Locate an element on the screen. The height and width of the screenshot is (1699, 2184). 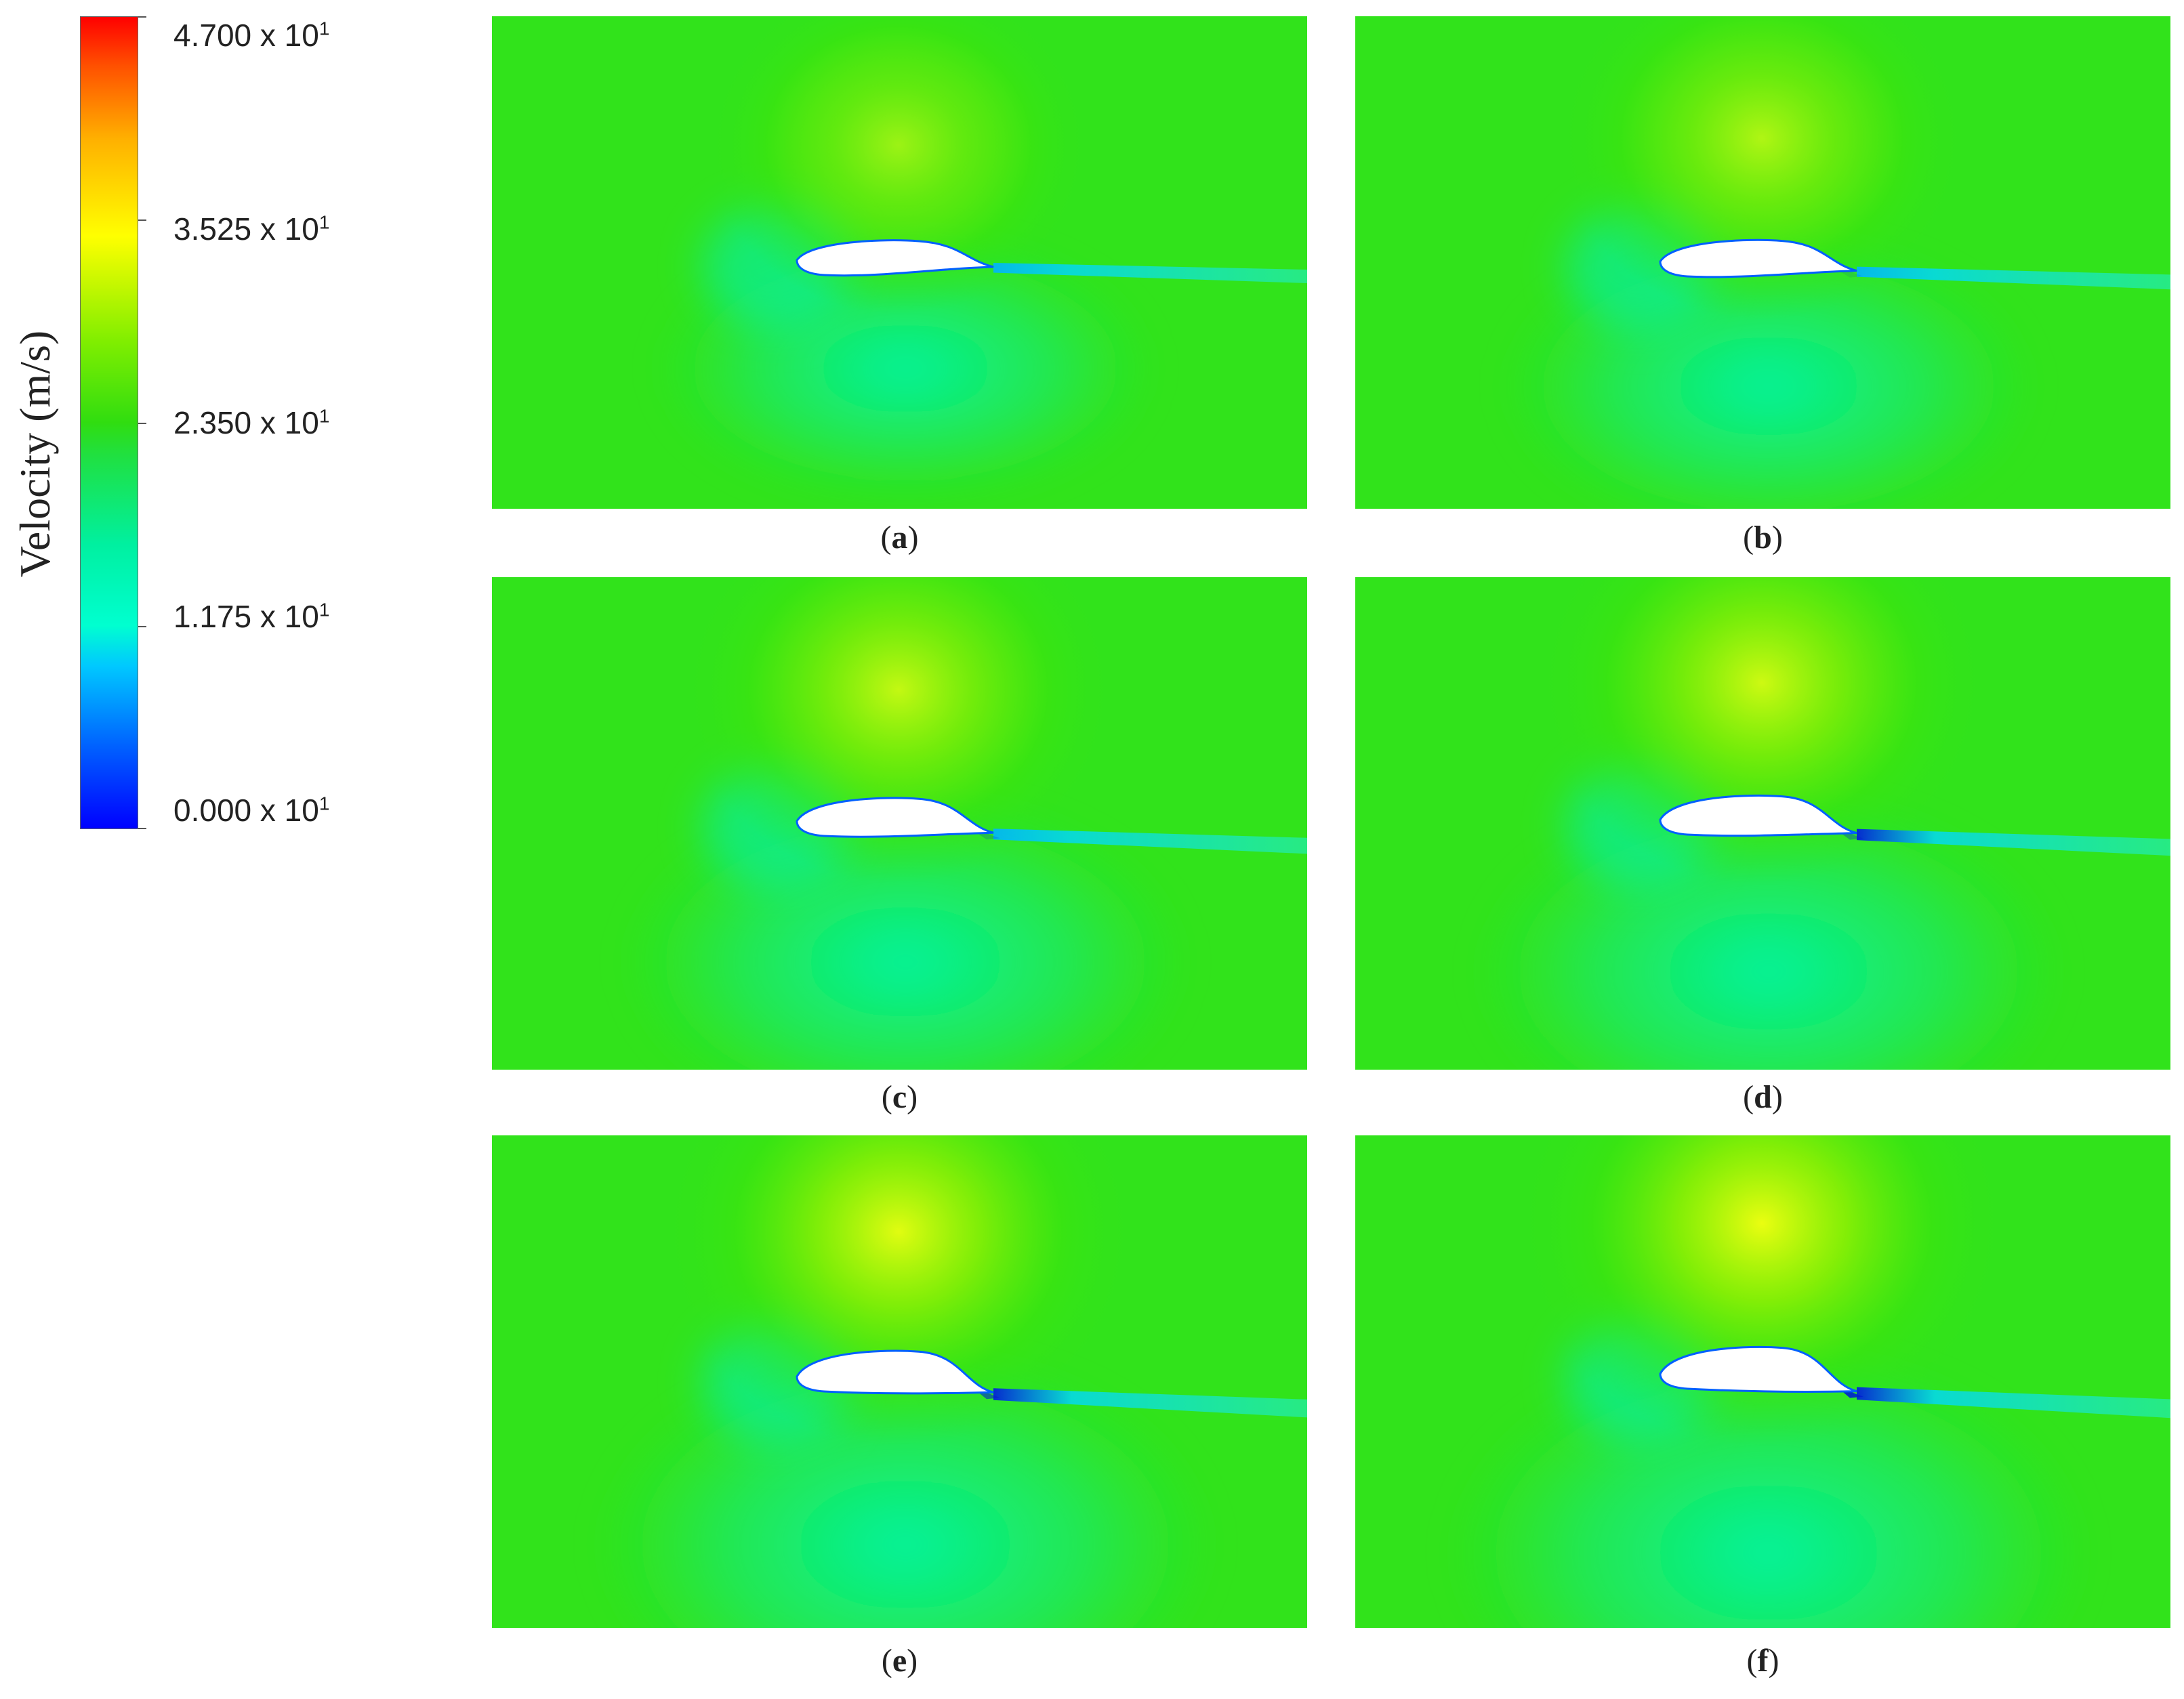
panel-caption-d: (d) is located at coordinates (1763, 1097).